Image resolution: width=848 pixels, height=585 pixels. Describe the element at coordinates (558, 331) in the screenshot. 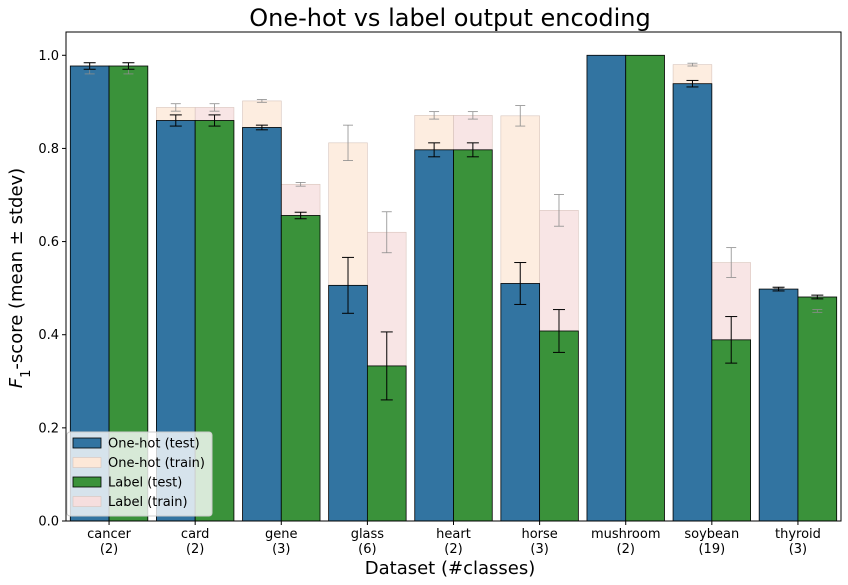

I see `error-bar-label-test-horse` at that location.